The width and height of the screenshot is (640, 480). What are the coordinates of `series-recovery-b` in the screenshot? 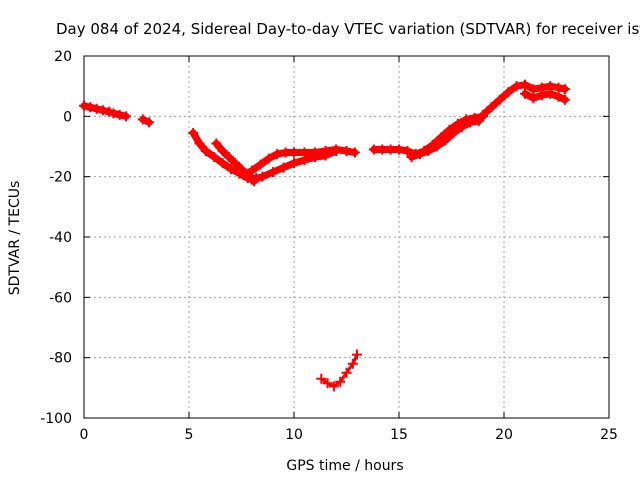 It's located at (294, 165).